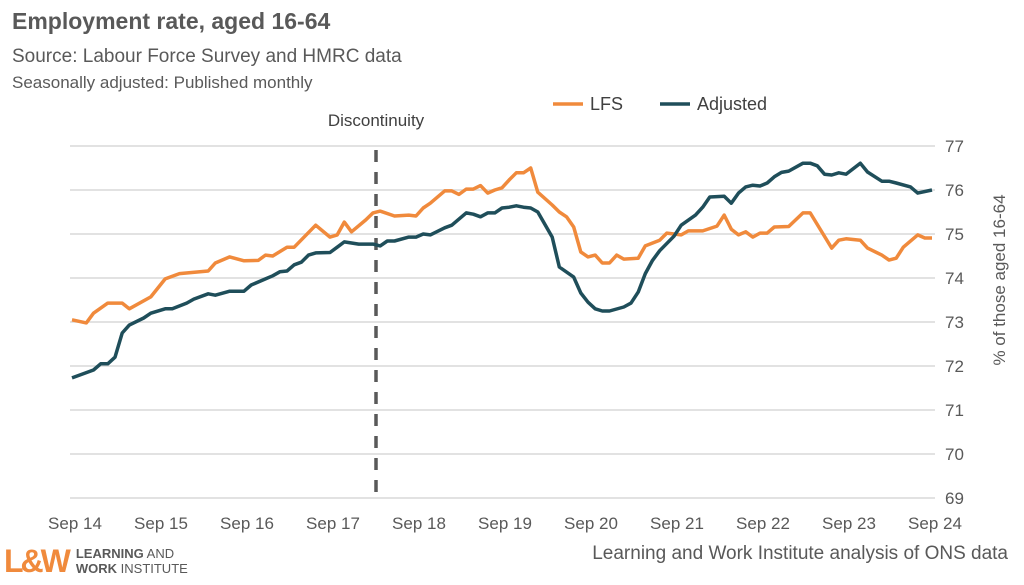  What do you see at coordinates (954, 454) in the screenshot?
I see `y-tick-label: 70` at bounding box center [954, 454].